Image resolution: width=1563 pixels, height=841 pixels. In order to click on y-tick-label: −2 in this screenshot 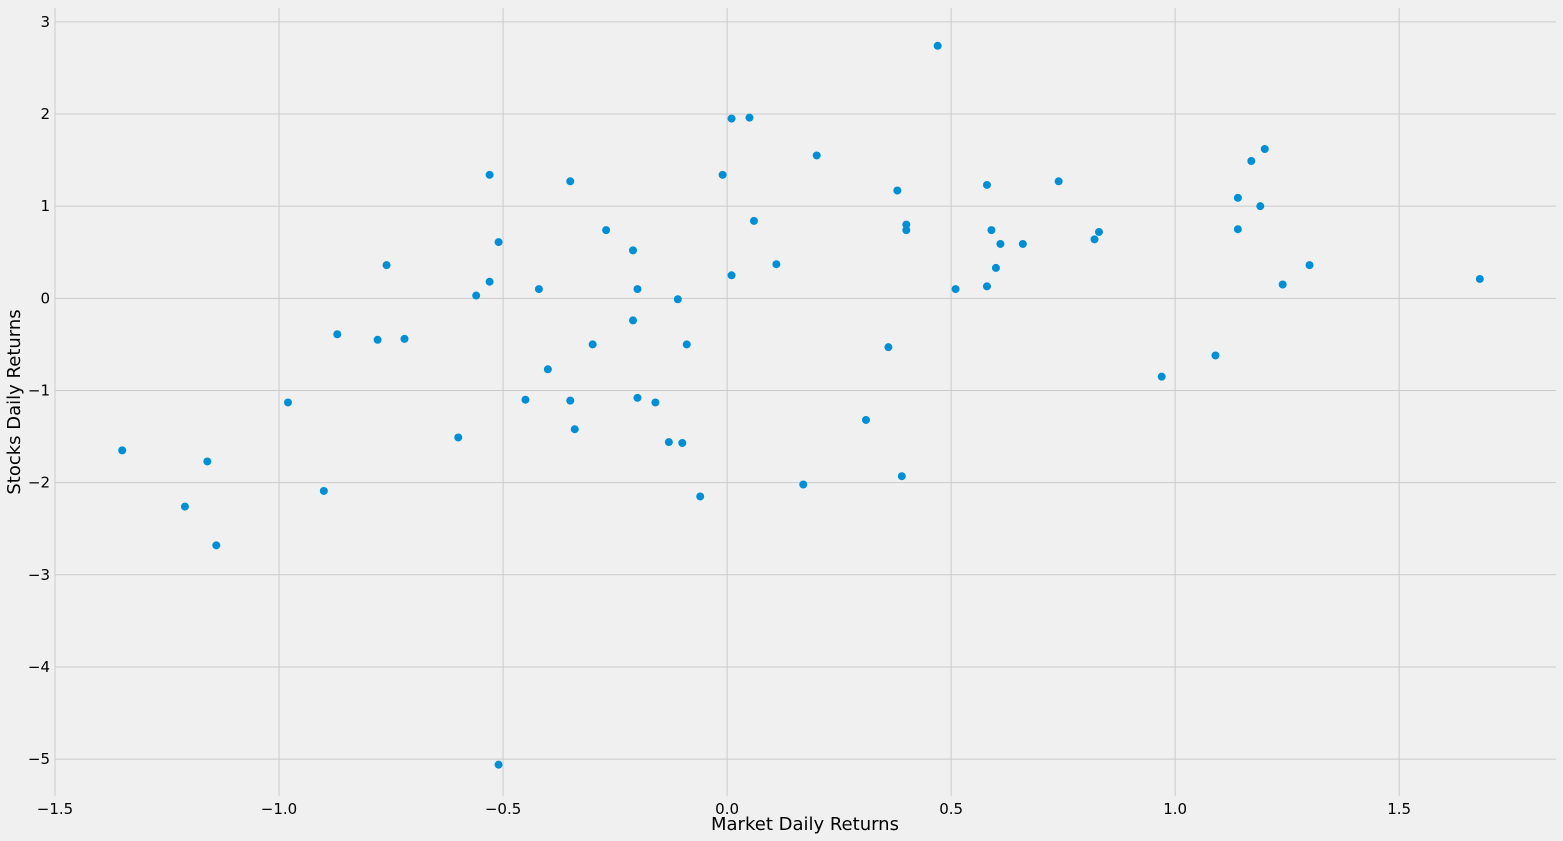, I will do `click(39, 483)`.